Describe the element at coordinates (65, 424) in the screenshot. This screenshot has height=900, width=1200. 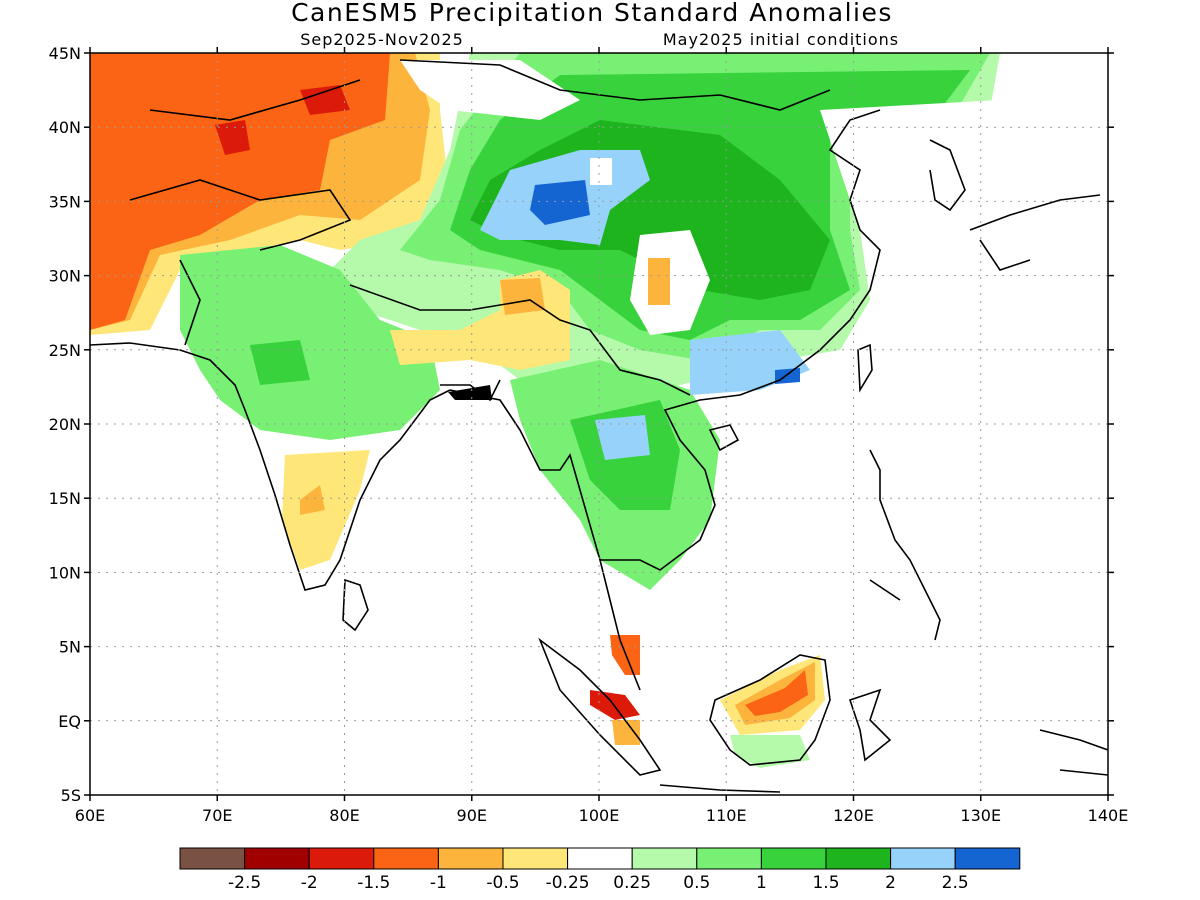
I see `lat-tick-label: 20N` at that location.